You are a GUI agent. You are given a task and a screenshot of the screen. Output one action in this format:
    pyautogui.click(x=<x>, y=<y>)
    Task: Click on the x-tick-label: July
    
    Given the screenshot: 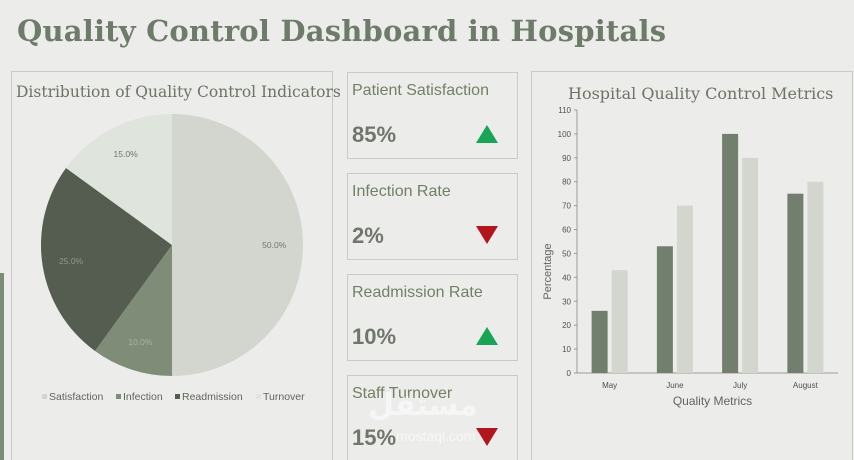 What is the action you would take?
    pyautogui.click(x=740, y=385)
    